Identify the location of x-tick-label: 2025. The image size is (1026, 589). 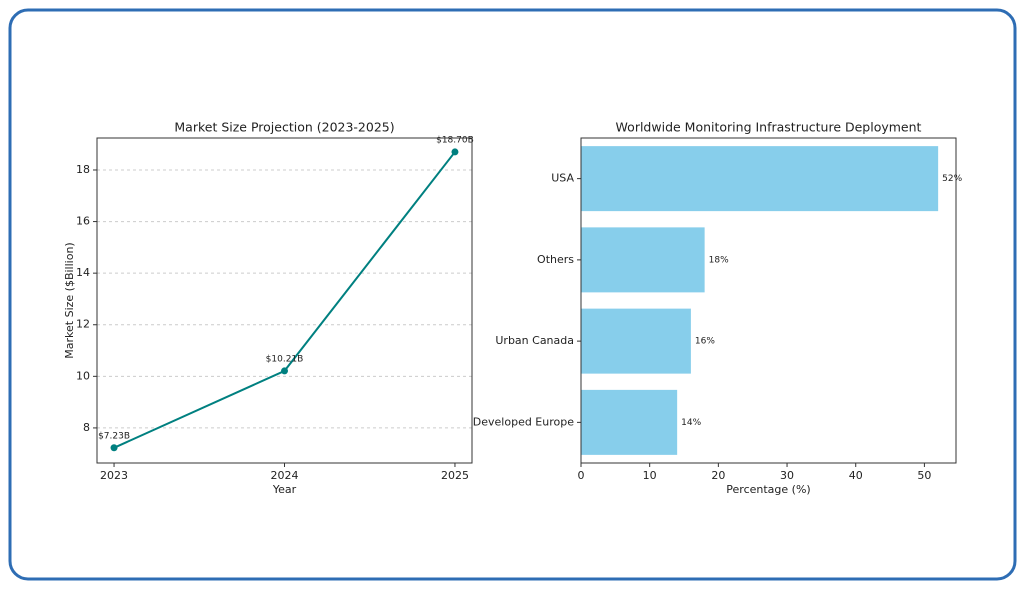
(455, 475).